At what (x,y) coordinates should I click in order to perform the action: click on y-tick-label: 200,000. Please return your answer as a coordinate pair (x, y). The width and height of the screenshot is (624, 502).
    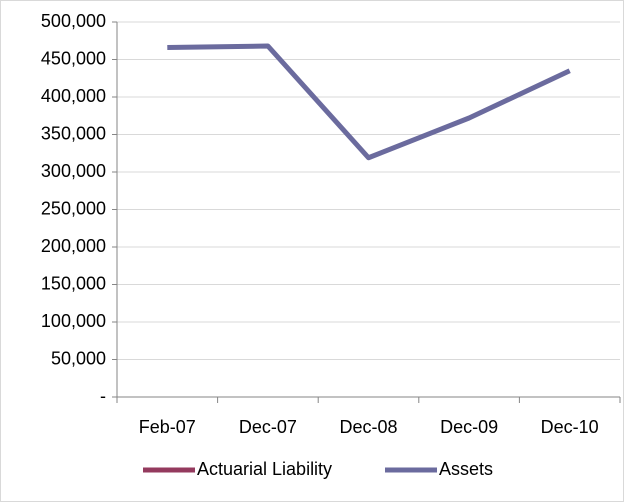
    Looking at the image, I should click on (73, 246).